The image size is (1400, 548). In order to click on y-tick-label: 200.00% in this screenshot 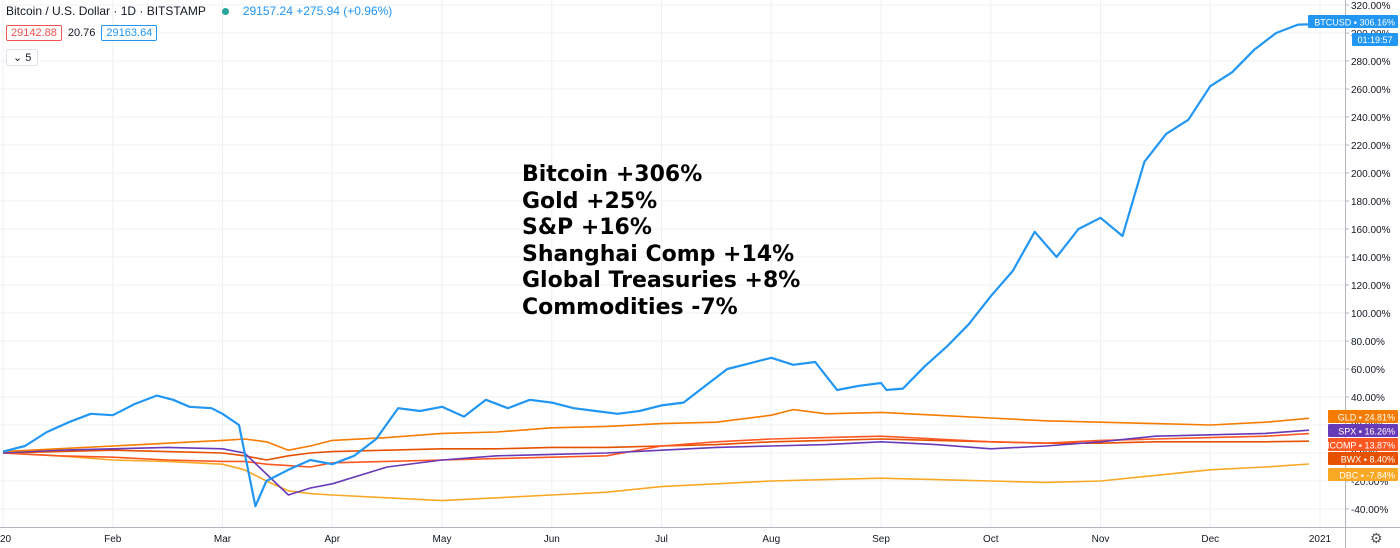, I will do `click(1371, 174)`.